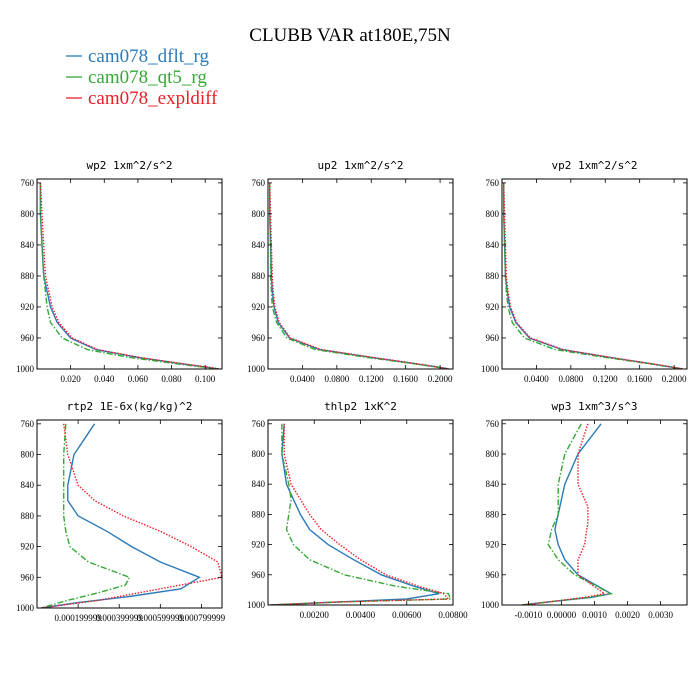 This screenshot has width=700, height=700. What do you see at coordinates (104, 379) in the screenshot?
I see `x-tick-label: 0.040` at bounding box center [104, 379].